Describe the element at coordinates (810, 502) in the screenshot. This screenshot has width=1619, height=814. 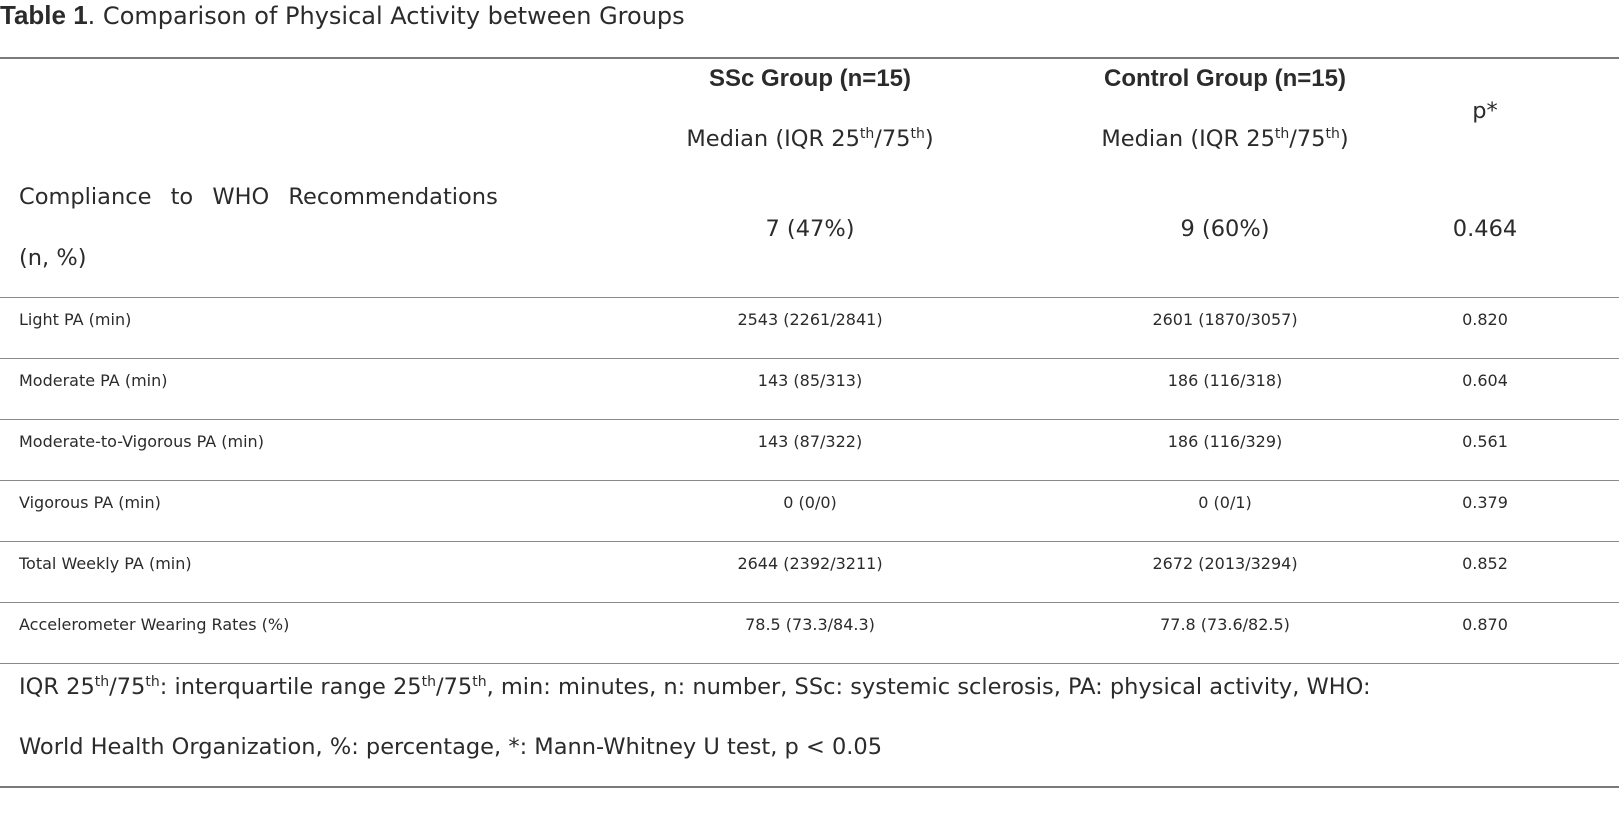
I see `cell-ssc-vigorous-pa: 0 (0/0)` at that location.